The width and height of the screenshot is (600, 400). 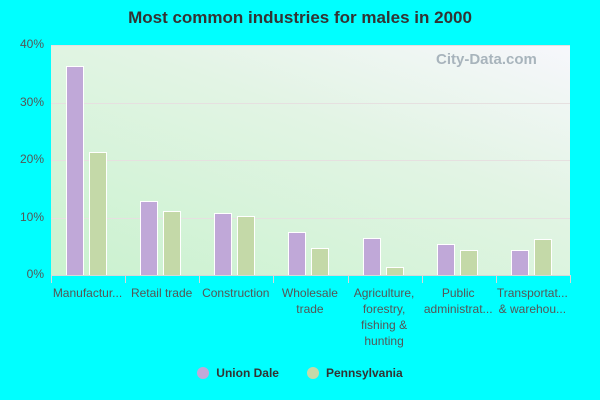 I want to click on legend-item: Union Dale, so click(x=238, y=373).